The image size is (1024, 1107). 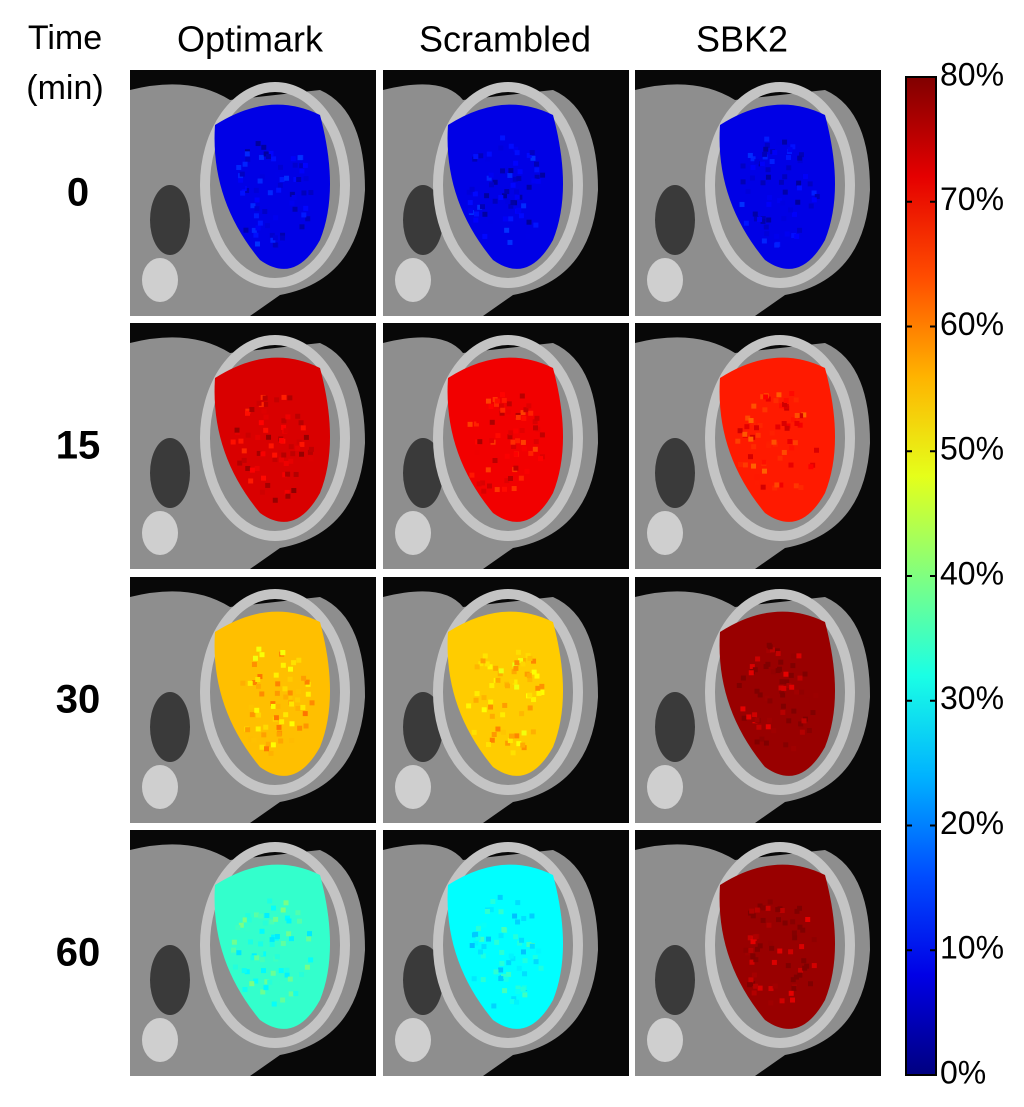 I want to click on colorbar-tick-label: 60%, so click(x=972, y=324).